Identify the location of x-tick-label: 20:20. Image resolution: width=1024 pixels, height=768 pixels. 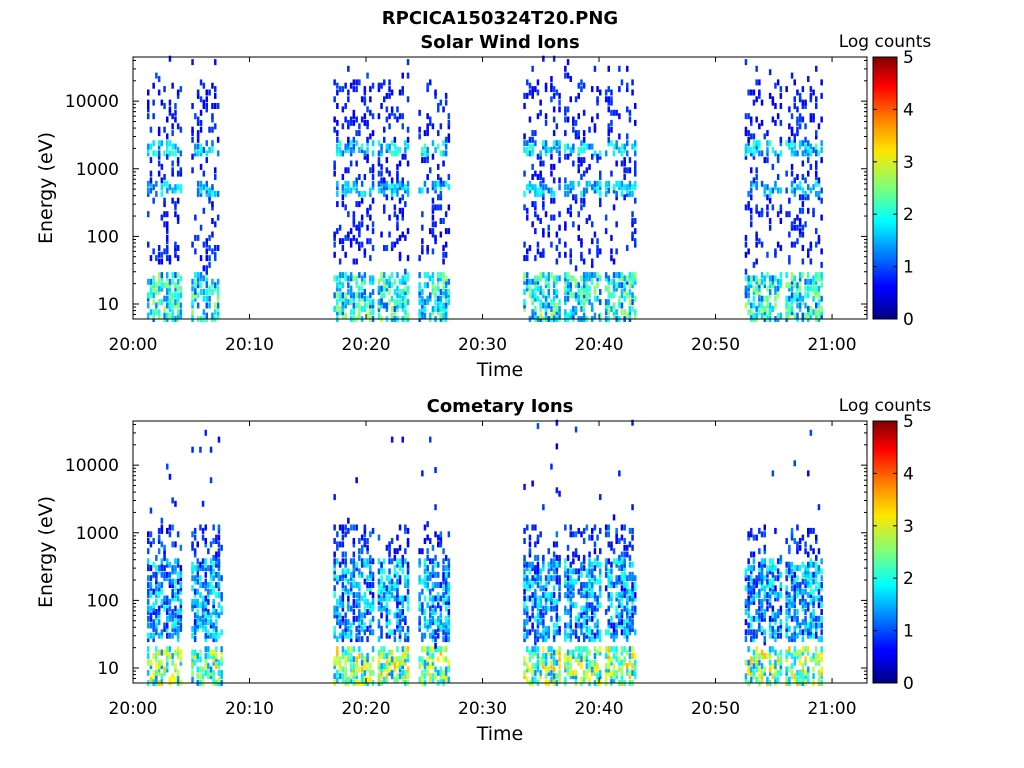
(366, 709).